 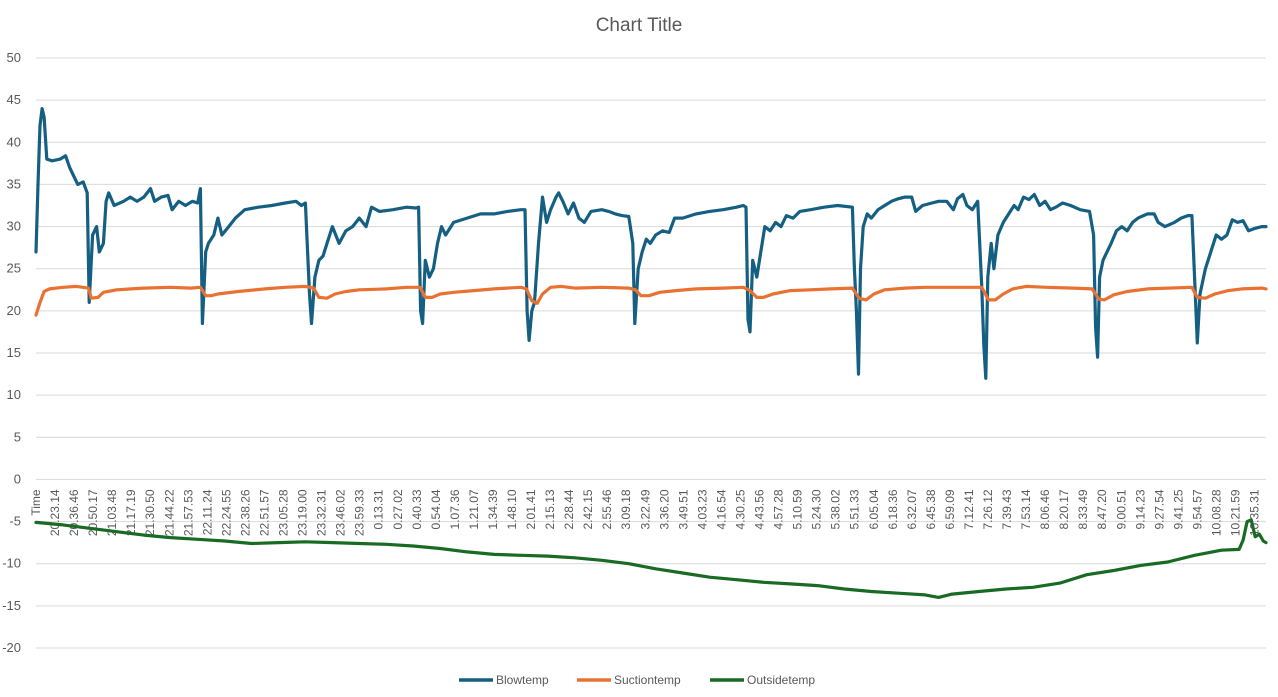 What do you see at coordinates (588, 509) in the screenshot?
I see `x-tick-label: 2.42.15` at bounding box center [588, 509].